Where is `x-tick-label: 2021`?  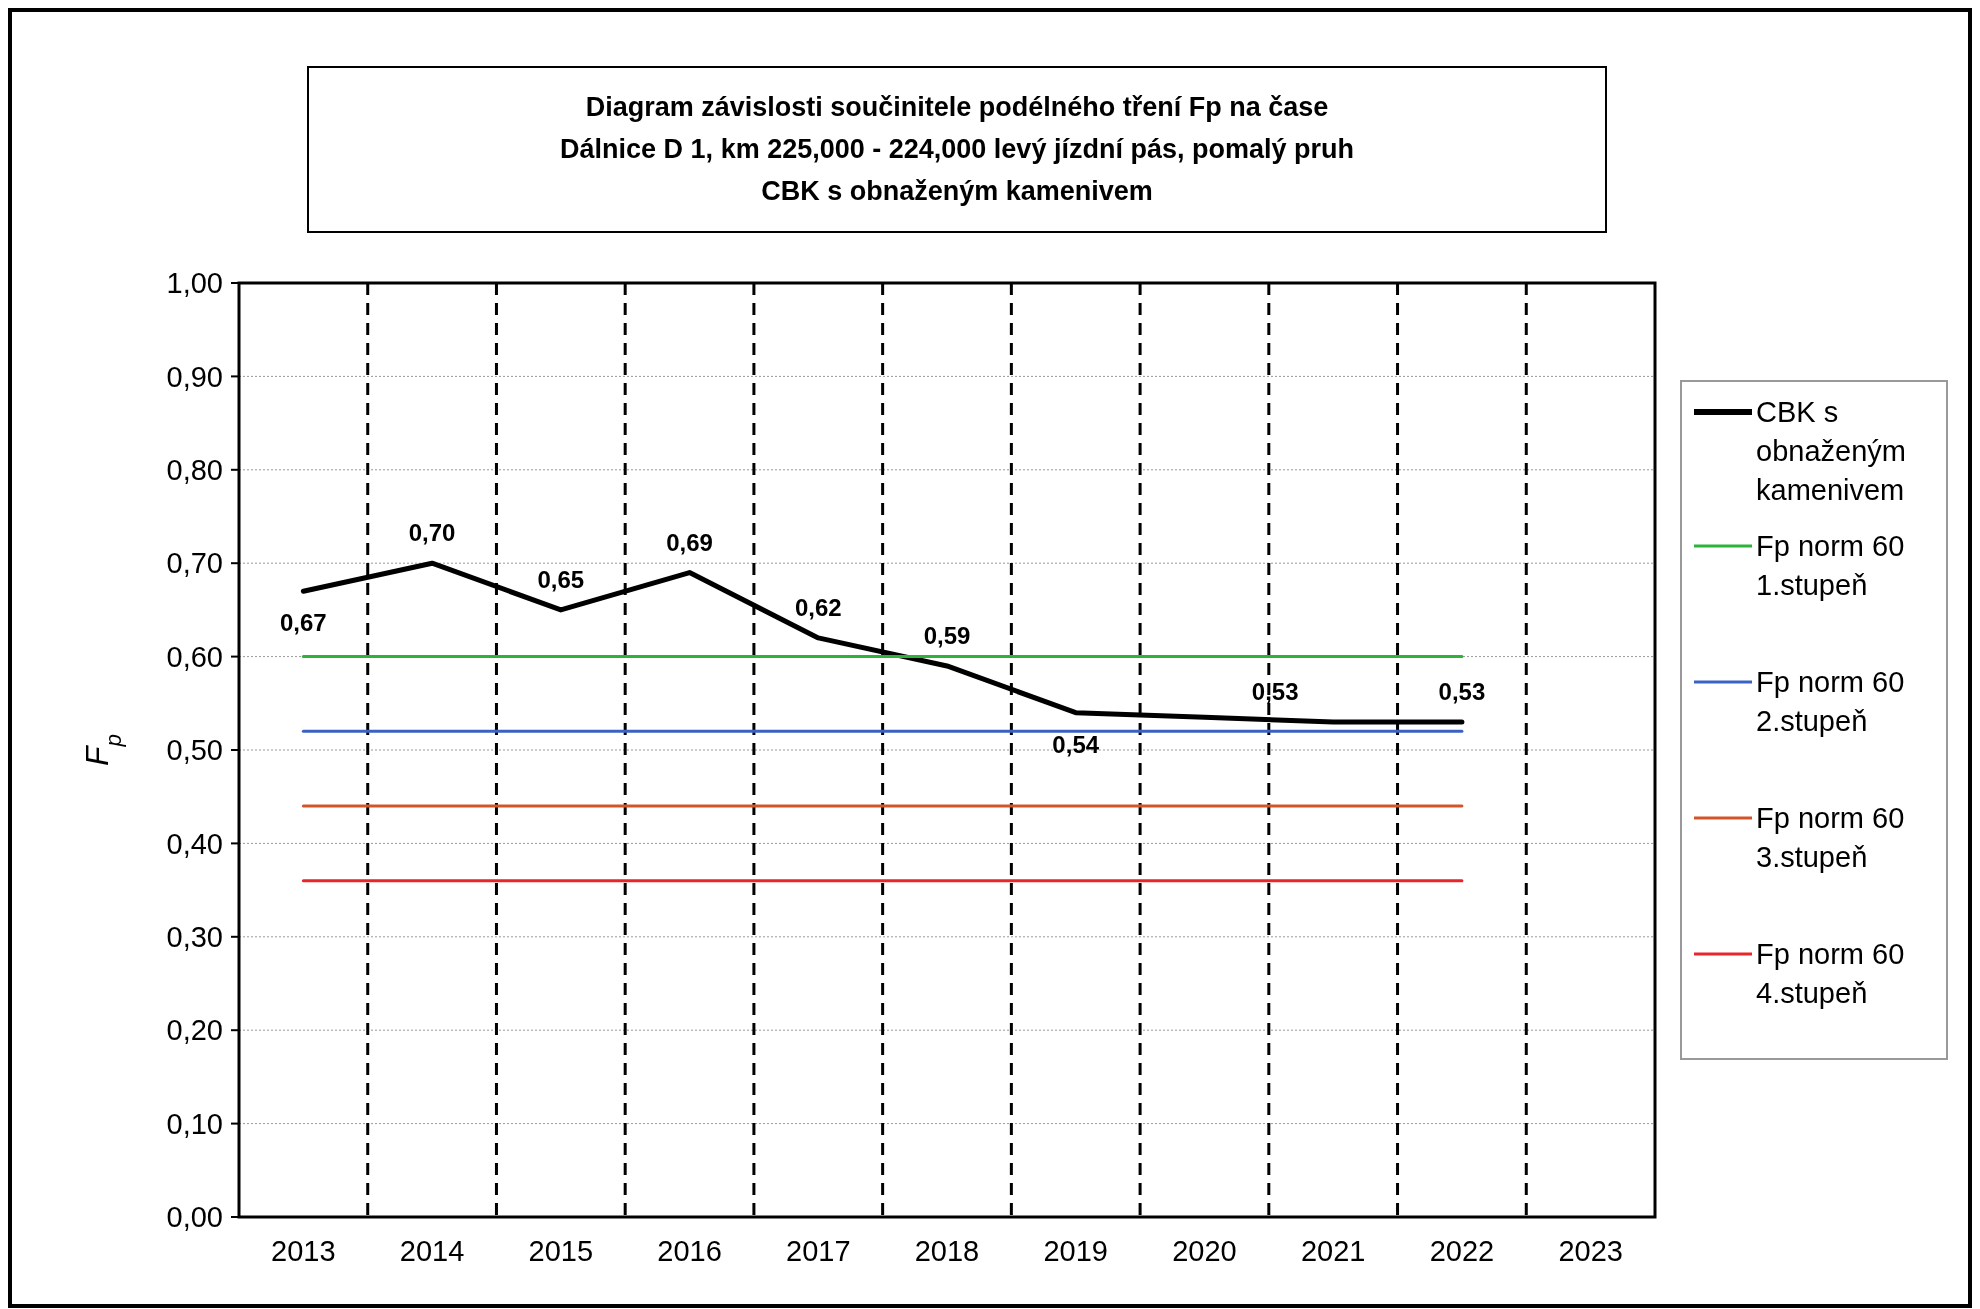 x-tick-label: 2021 is located at coordinates (1333, 1251).